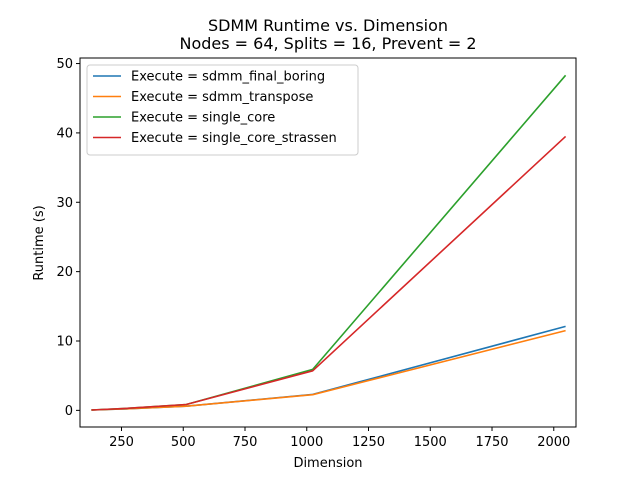 This screenshot has height=480, width=640. Describe the element at coordinates (327, 463) in the screenshot. I see `x-axis-label: Dimension` at that location.